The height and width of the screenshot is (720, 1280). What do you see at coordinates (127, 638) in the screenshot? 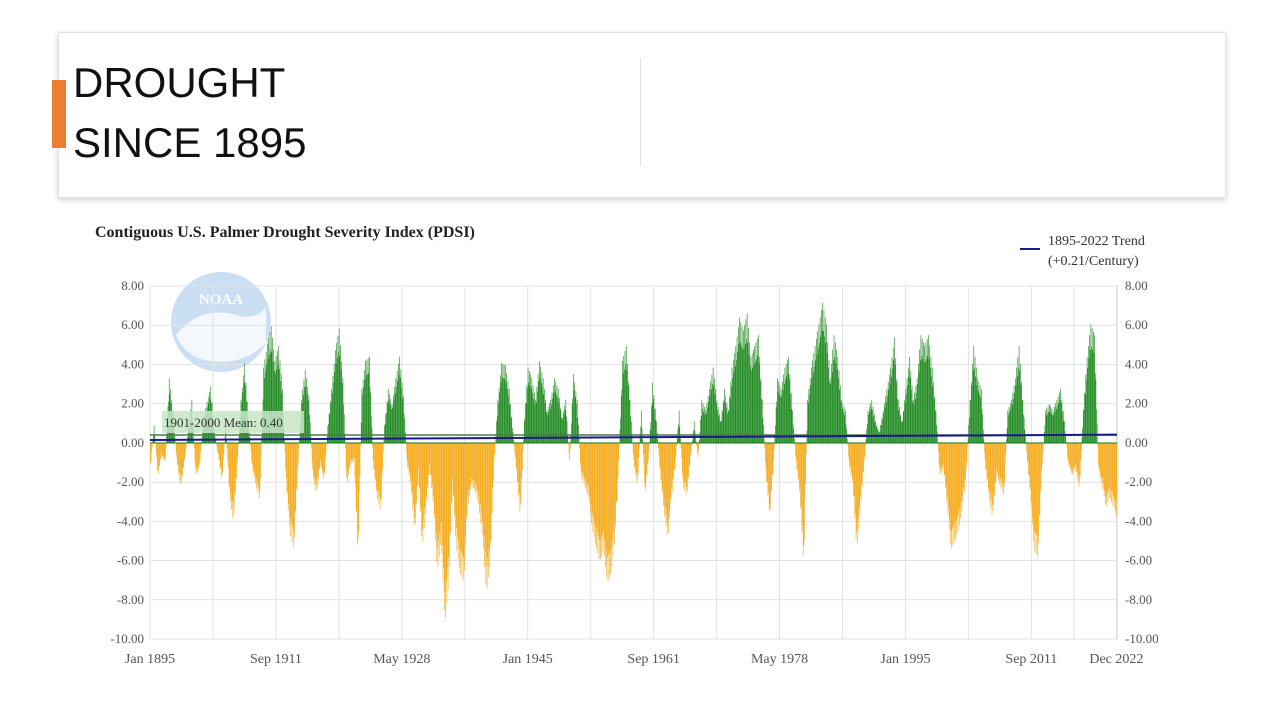
I see `y-tick-label-left: -10.00` at bounding box center [127, 638].